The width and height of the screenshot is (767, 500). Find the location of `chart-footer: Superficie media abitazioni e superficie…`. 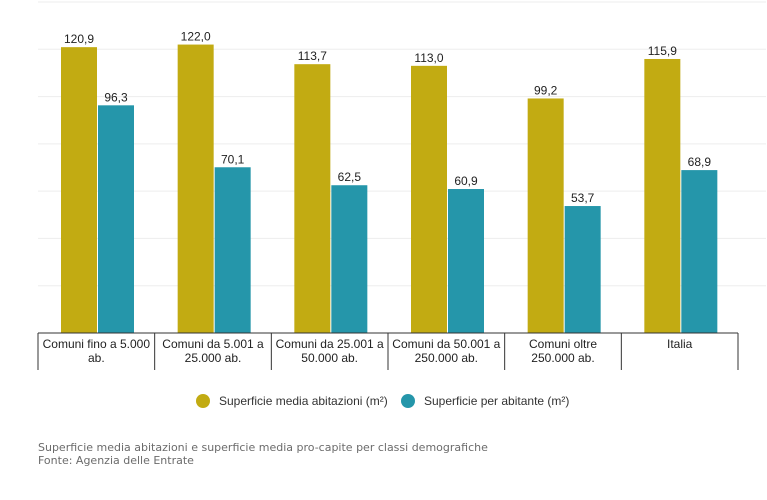

chart-footer: Superficie media abitazioni e superficie… is located at coordinates (263, 454).